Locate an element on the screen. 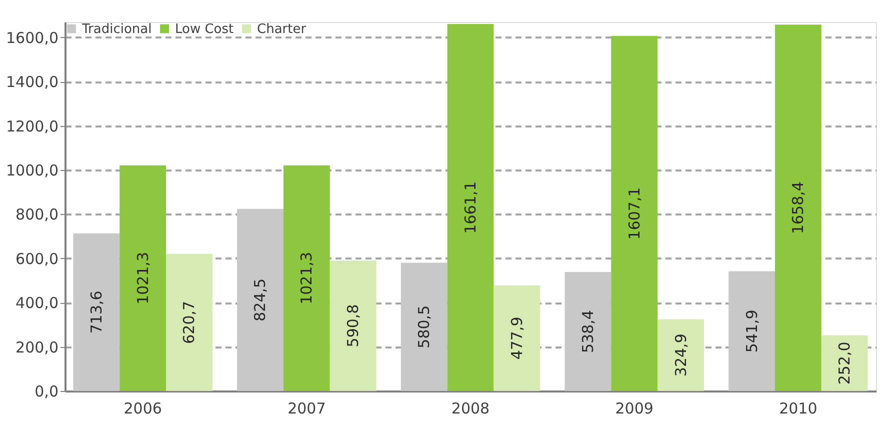 The height and width of the screenshot is (421, 881). data-label: 1661,1 is located at coordinates (471, 207).